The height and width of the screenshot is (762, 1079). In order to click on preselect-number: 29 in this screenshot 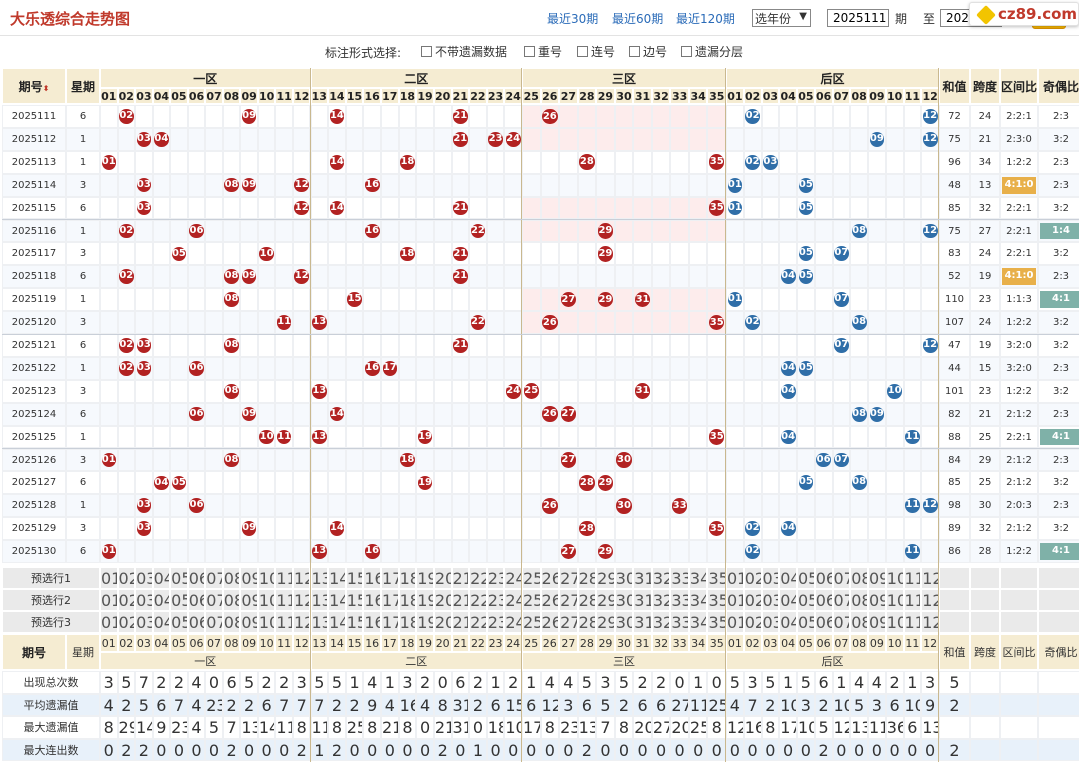, I will do `click(605, 578)`.